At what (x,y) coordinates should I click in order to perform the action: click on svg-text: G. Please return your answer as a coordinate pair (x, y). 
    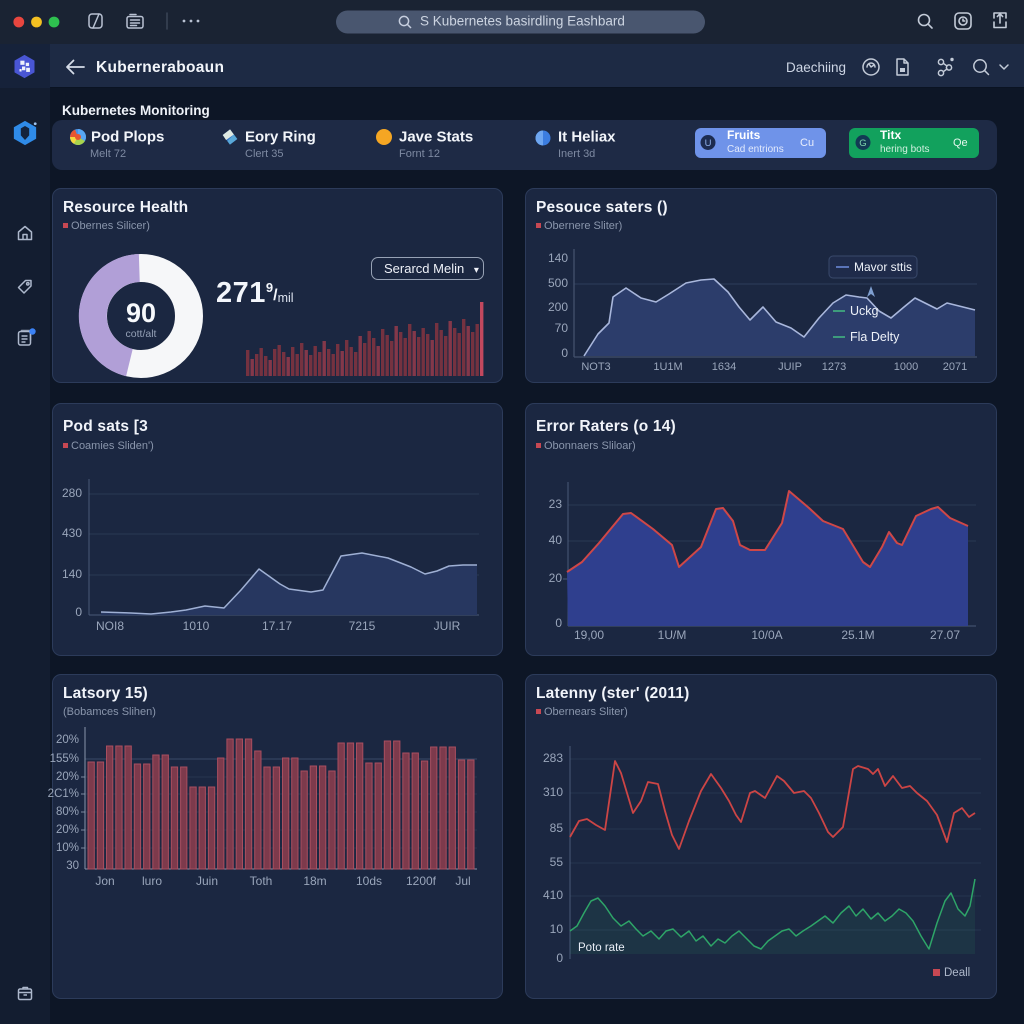
    Looking at the image, I should click on (862, 143).